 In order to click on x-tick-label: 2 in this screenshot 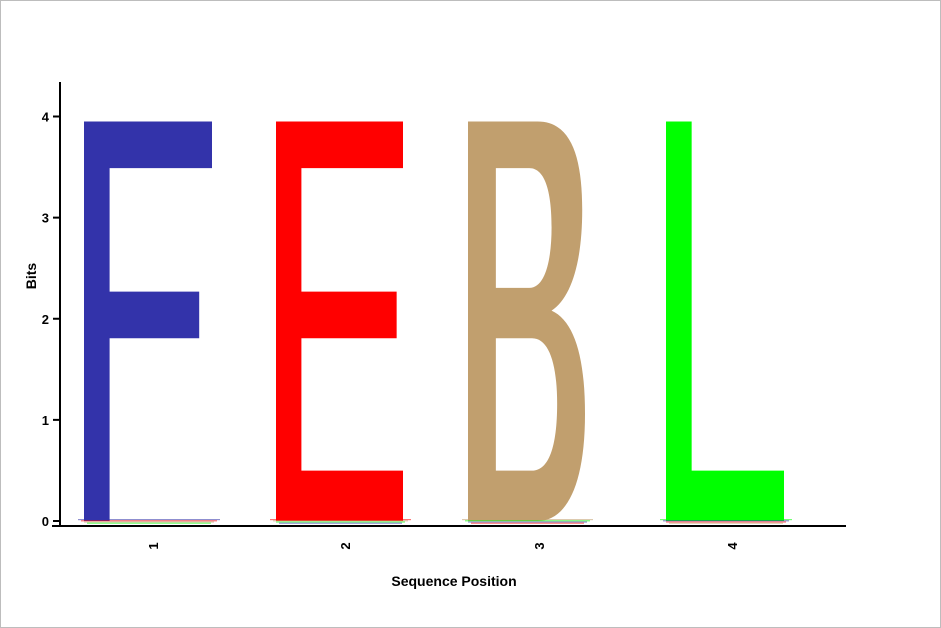, I will do `click(345, 545)`.